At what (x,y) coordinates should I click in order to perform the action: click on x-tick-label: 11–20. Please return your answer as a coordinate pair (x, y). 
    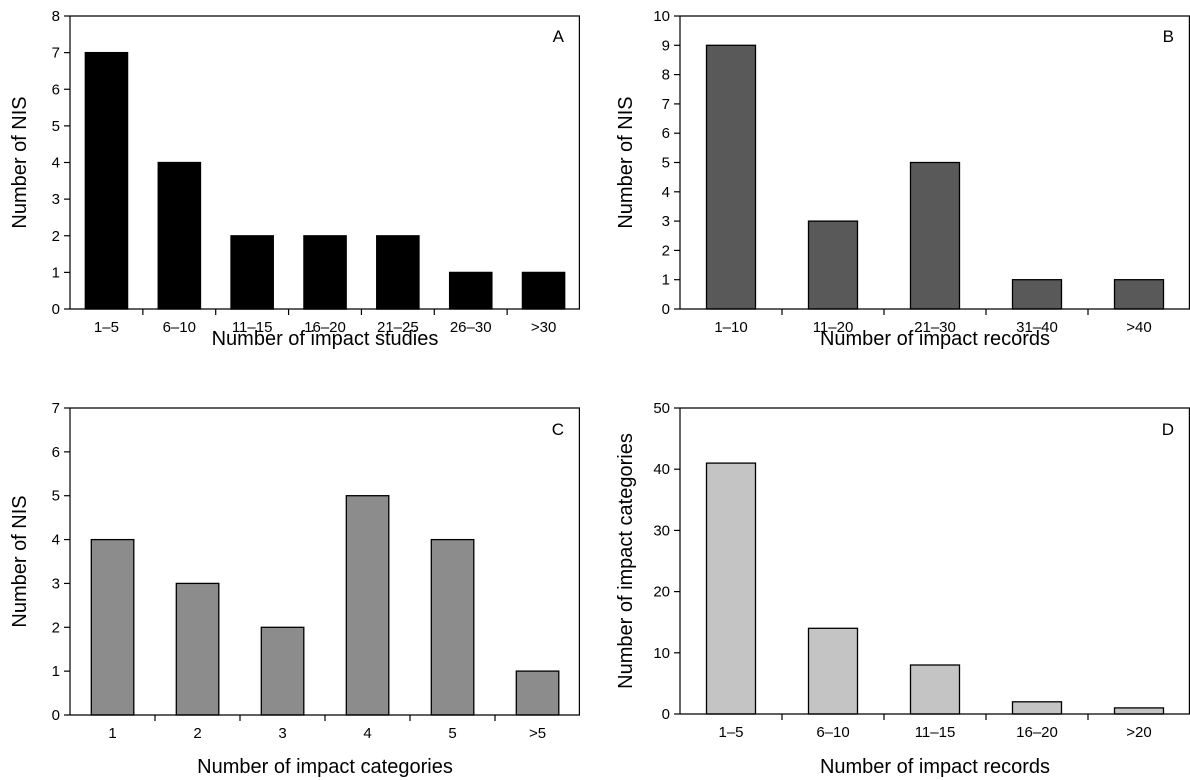
    Looking at the image, I should click on (833, 327).